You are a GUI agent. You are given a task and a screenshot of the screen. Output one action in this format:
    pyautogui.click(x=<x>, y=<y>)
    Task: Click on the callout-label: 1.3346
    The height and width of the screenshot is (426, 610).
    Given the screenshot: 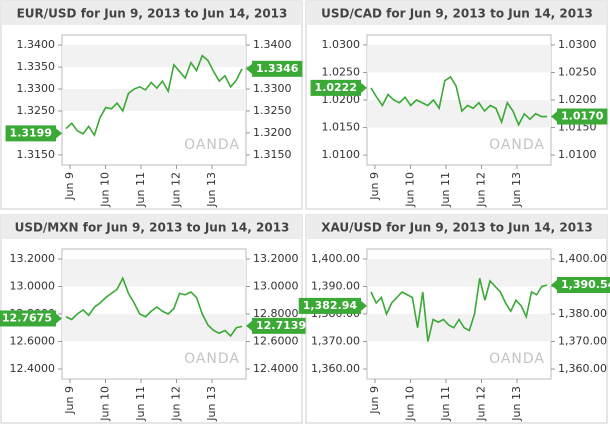 What is the action you would take?
    pyautogui.click(x=277, y=68)
    